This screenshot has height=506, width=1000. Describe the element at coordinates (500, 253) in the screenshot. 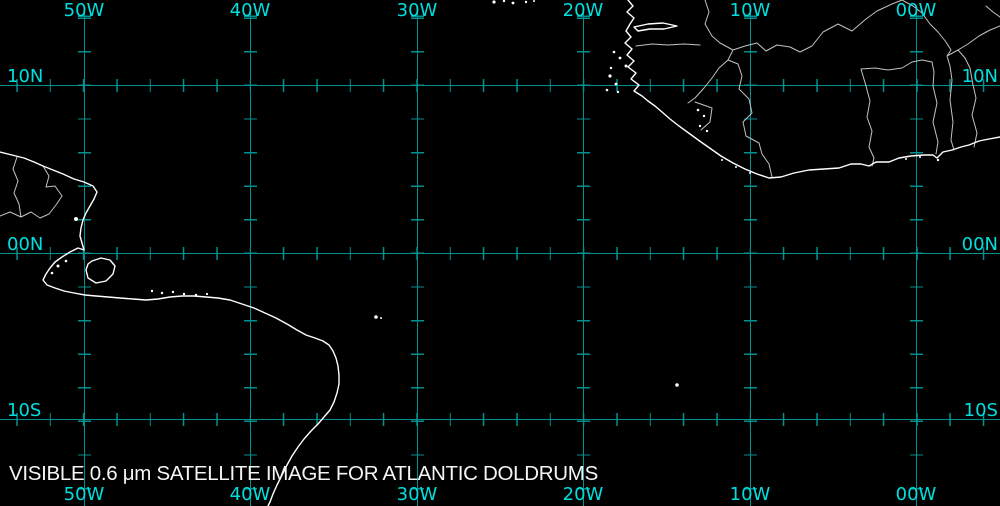

I see `parallel-line-00N` at that location.